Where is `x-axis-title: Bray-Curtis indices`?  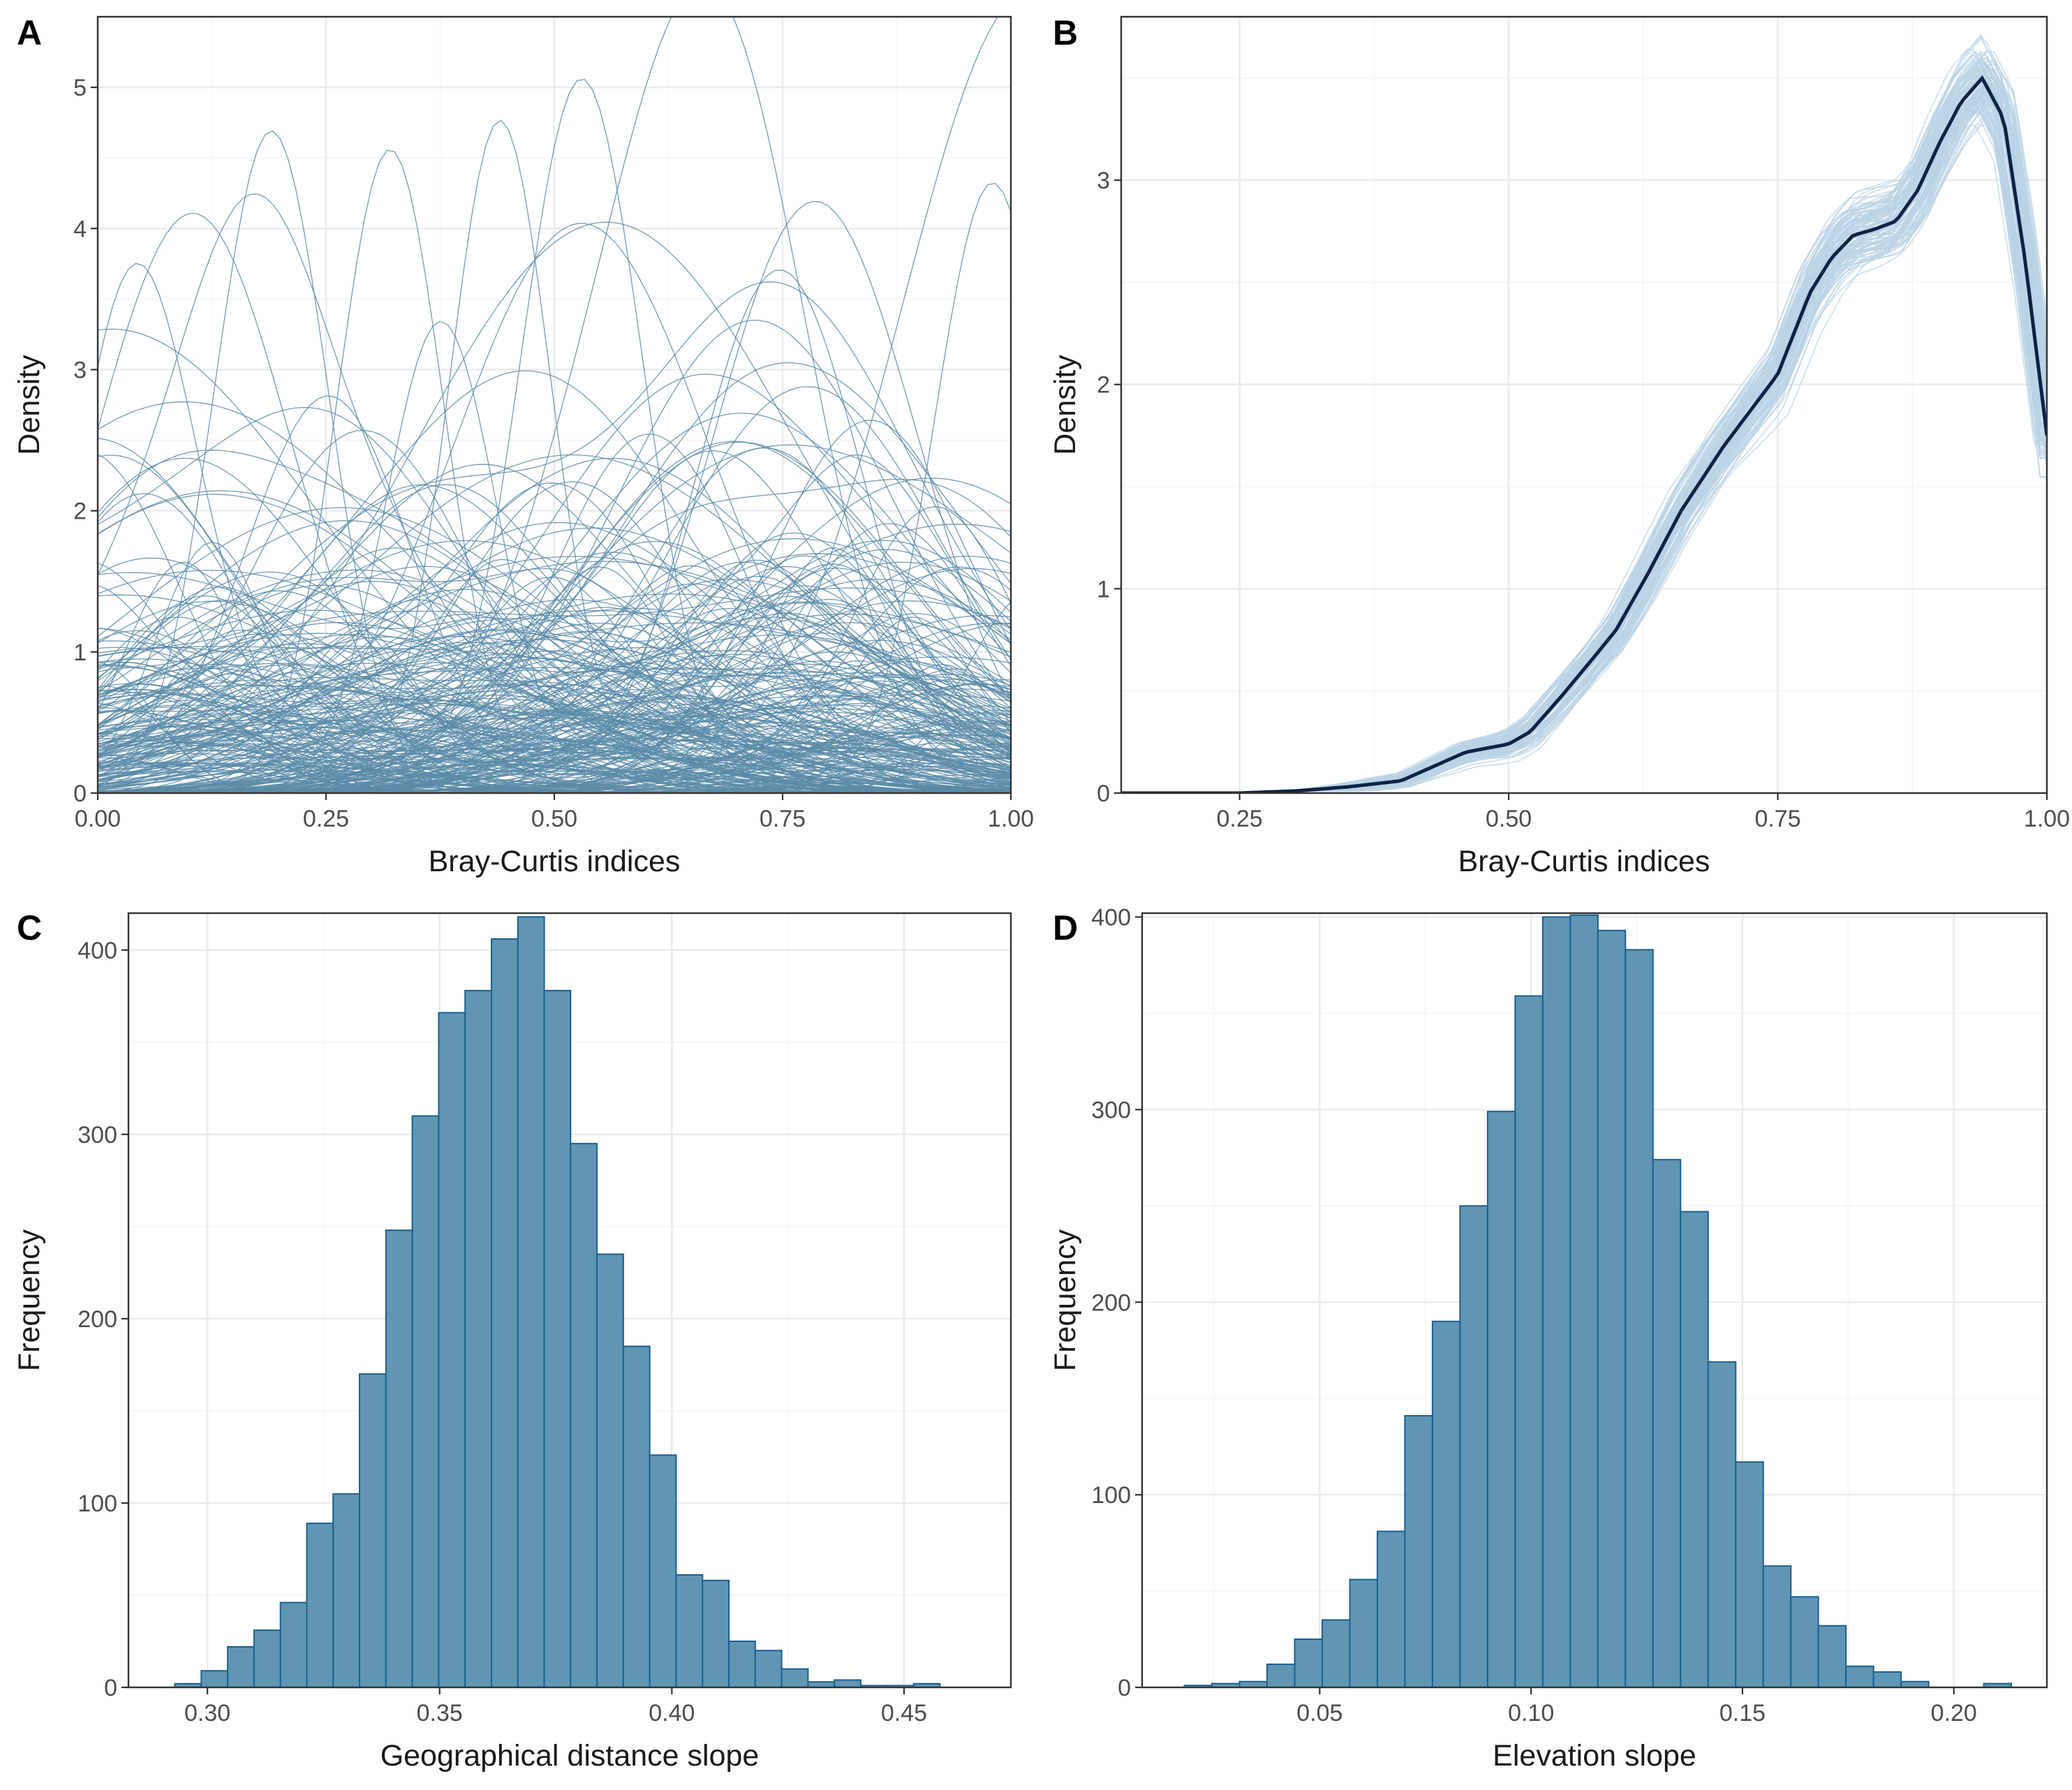
x-axis-title: Bray-Curtis indices is located at coordinates (555, 861).